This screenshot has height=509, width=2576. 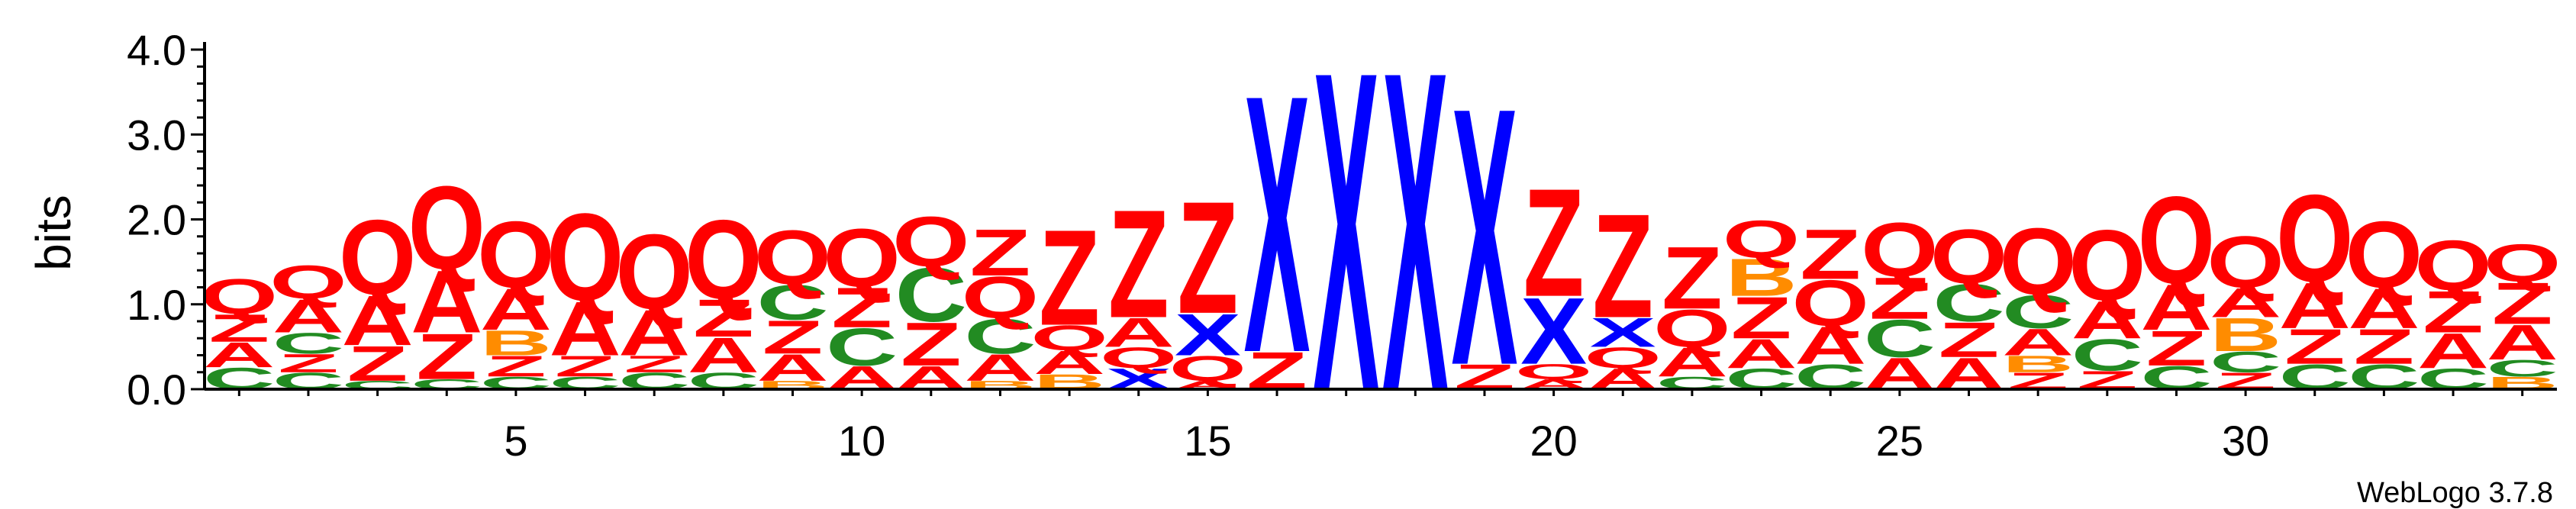 What do you see at coordinates (654, 333) in the screenshot?
I see `logo-letter-A-pos7: A` at bounding box center [654, 333].